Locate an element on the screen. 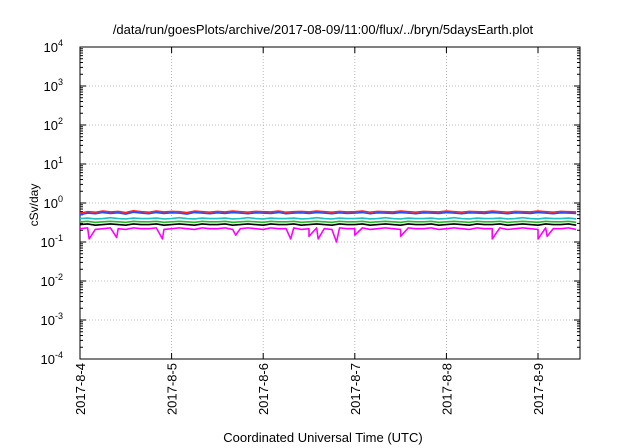  y-tick-label: 10³ is located at coordinates (53, 85).